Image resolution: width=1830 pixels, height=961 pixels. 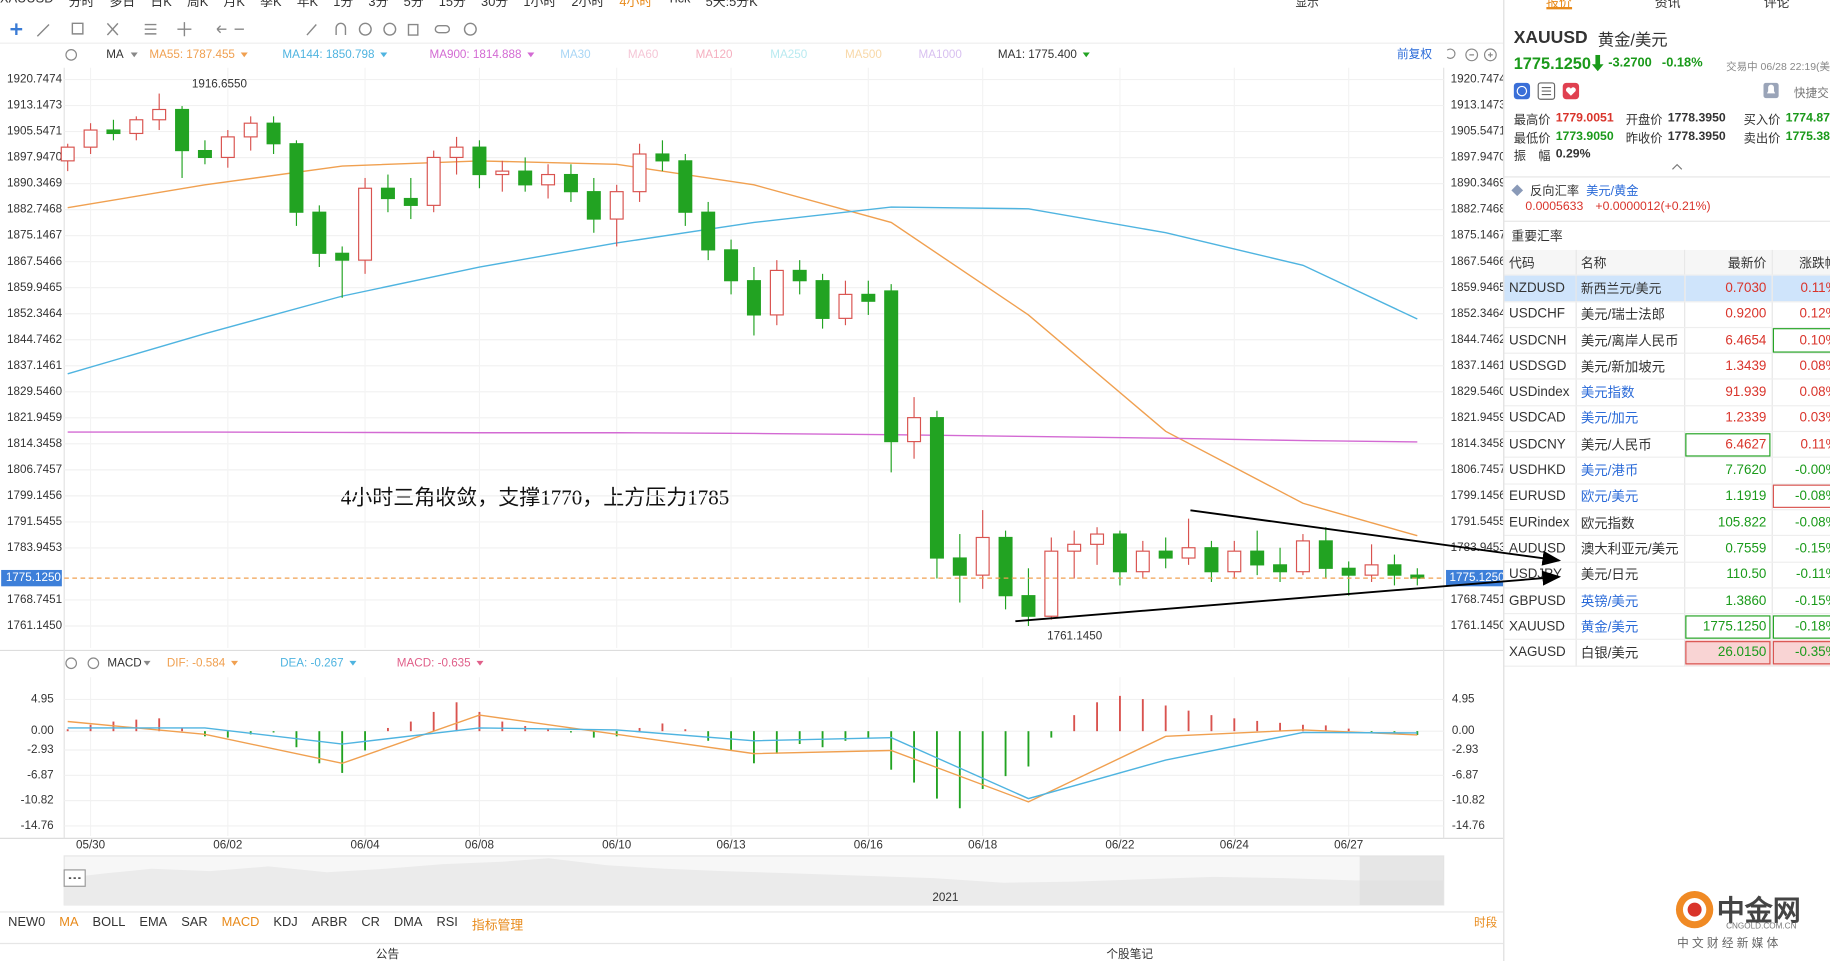 I want to click on collapse-icon, so click(x=1677, y=166).